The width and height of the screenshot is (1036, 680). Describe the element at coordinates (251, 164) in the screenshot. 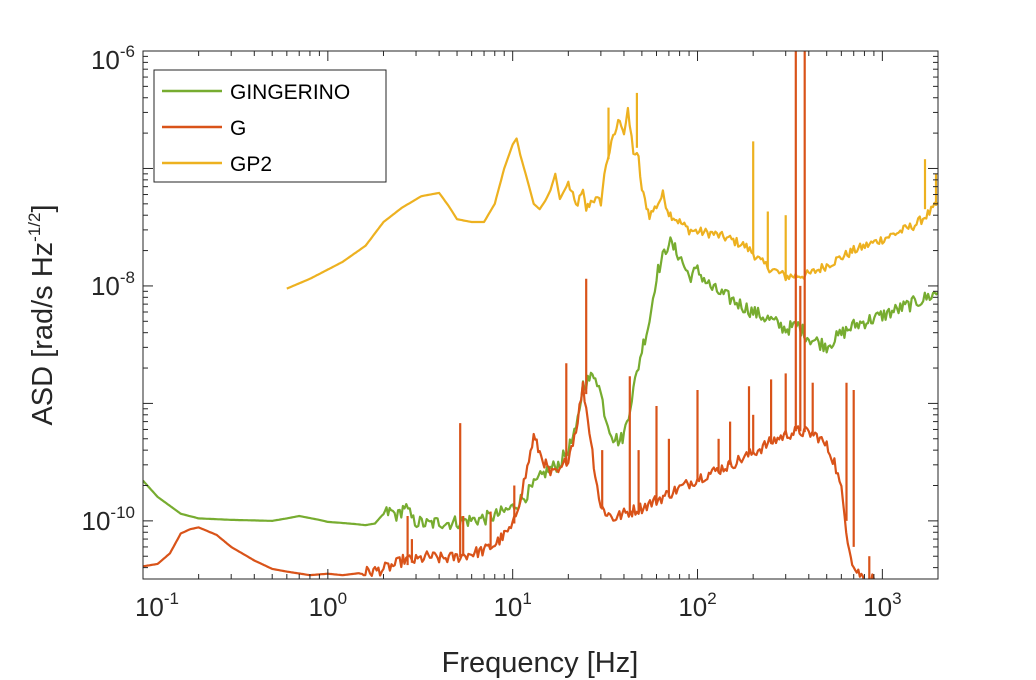

I see `legend-label-gp2: GP2` at that location.